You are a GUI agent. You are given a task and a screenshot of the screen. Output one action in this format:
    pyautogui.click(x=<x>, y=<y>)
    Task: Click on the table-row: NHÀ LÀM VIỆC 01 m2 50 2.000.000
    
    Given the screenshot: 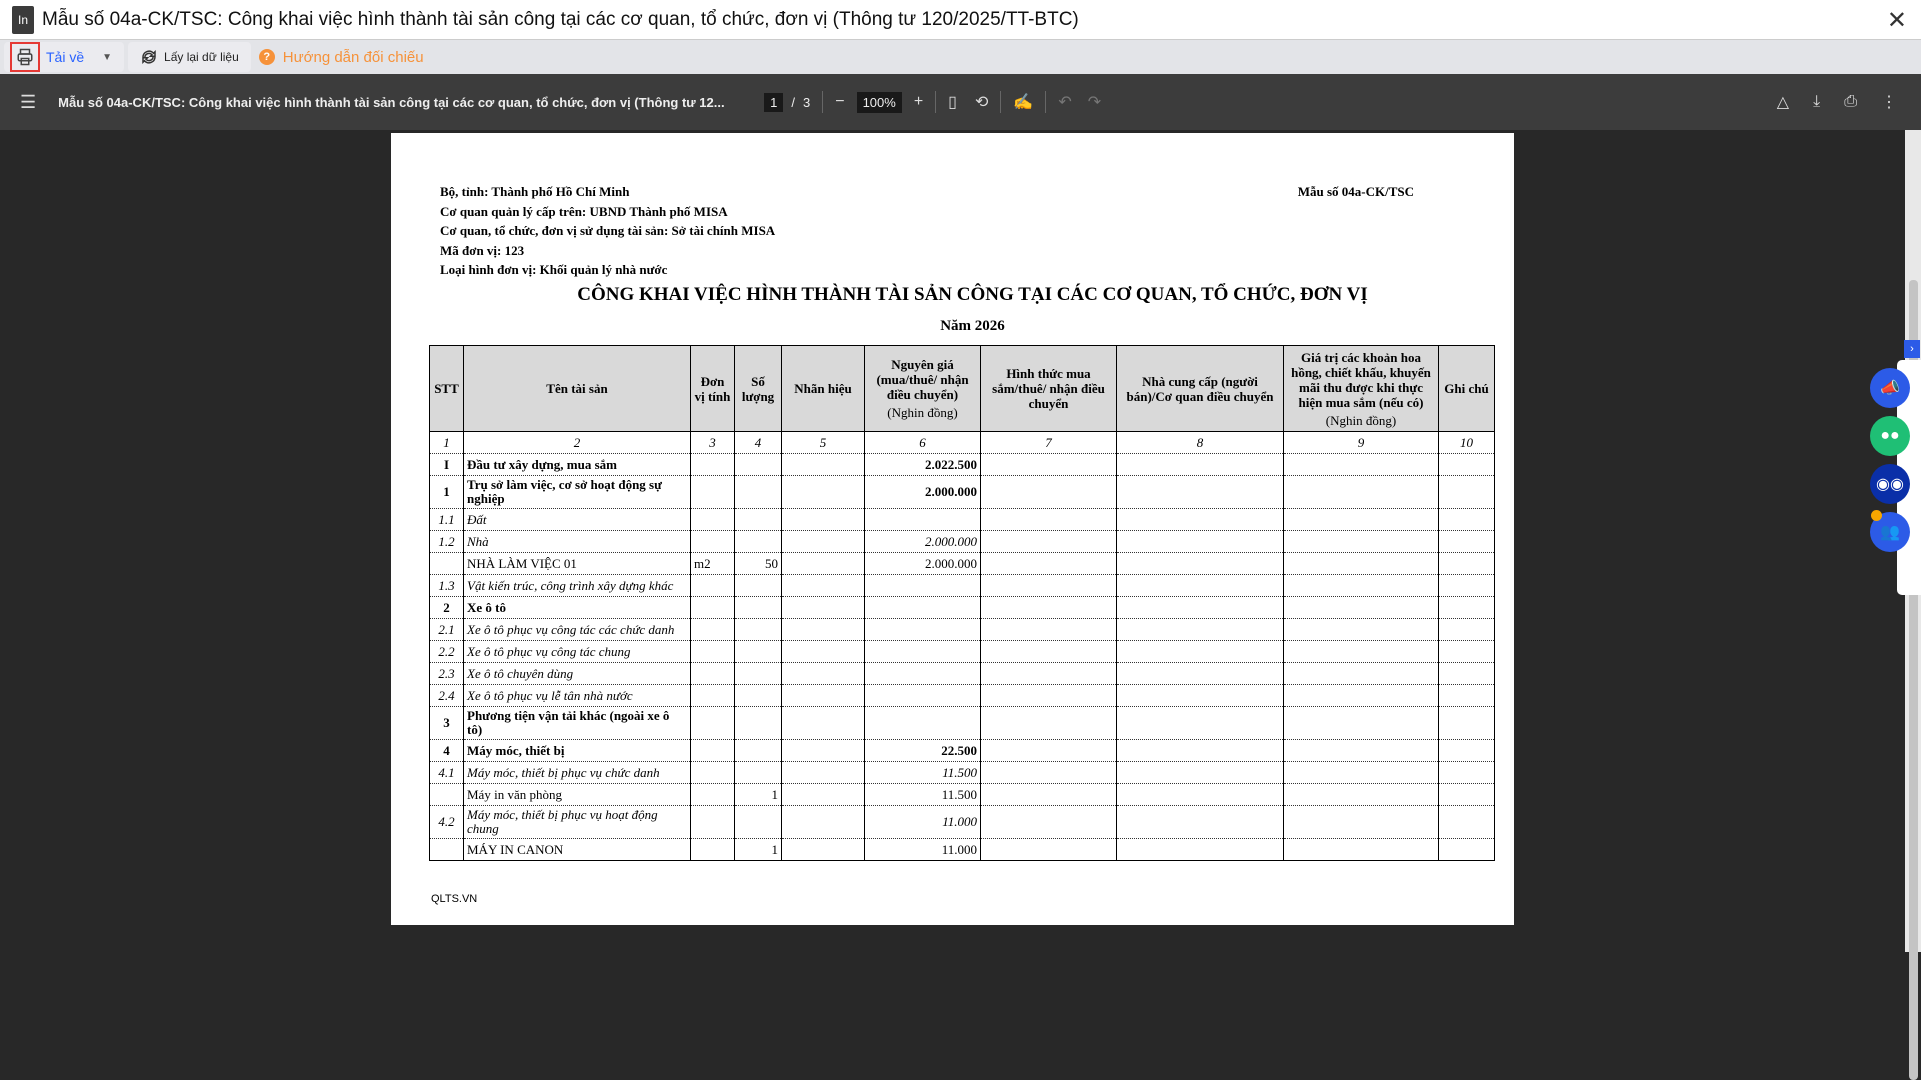 What is the action you would take?
    pyautogui.click(x=962, y=563)
    